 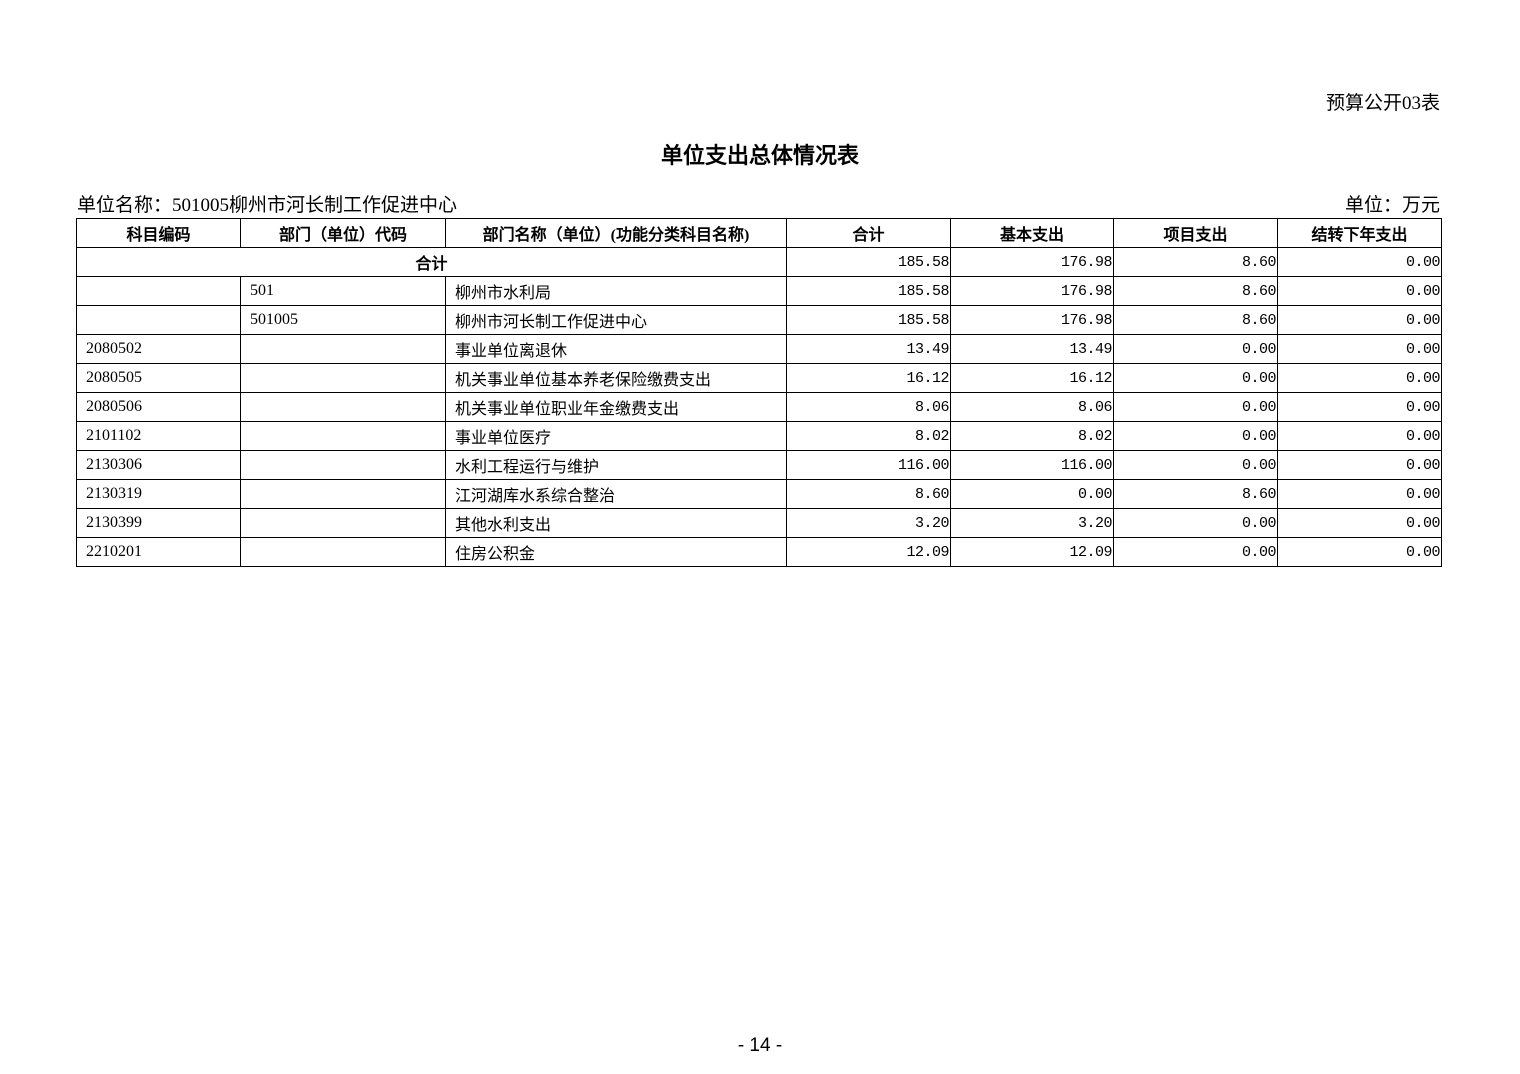 What do you see at coordinates (158, 494) in the screenshot?
I see `table-cell: 2130319` at bounding box center [158, 494].